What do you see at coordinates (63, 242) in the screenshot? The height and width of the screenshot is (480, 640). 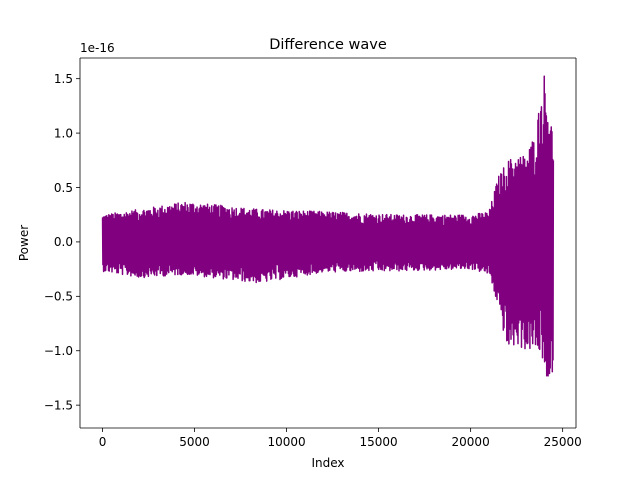 I see `y-tick-label-3: 0.0` at bounding box center [63, 242].